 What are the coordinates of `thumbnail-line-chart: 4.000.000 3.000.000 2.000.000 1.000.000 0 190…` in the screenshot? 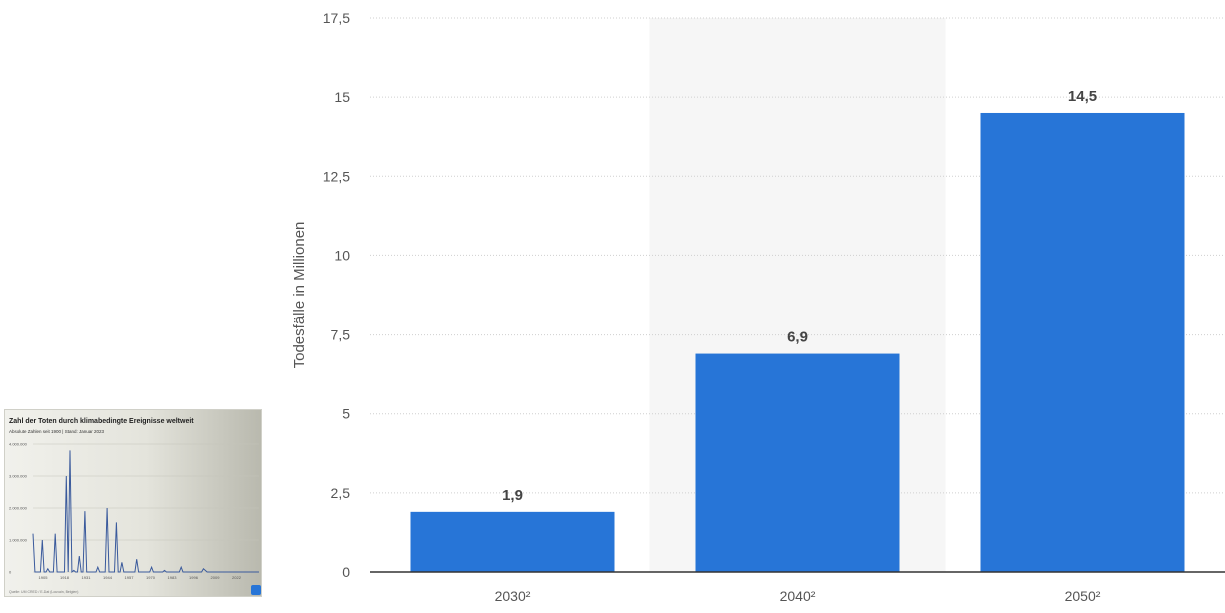 It's located at (134, 511).